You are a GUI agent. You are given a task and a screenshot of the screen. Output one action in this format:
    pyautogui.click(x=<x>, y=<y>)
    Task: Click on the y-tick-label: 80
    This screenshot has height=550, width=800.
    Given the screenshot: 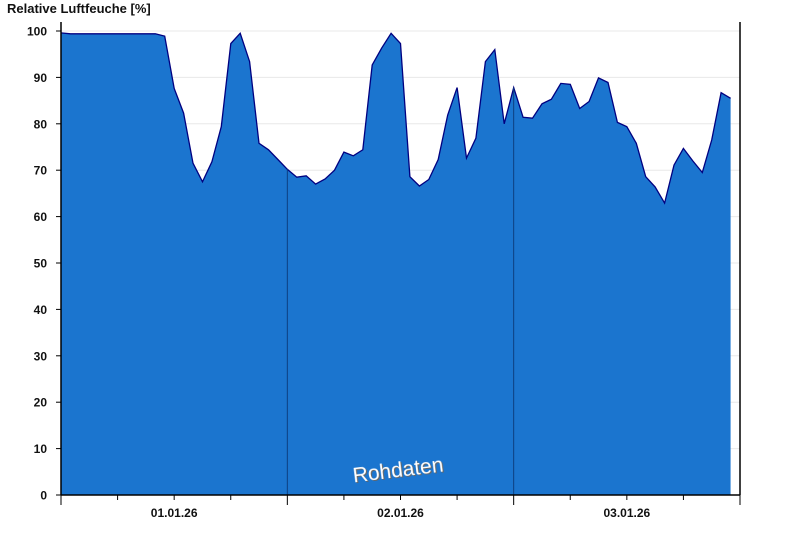 What is the action you would take?
    pyautogui.click(x=41, y=124)
    